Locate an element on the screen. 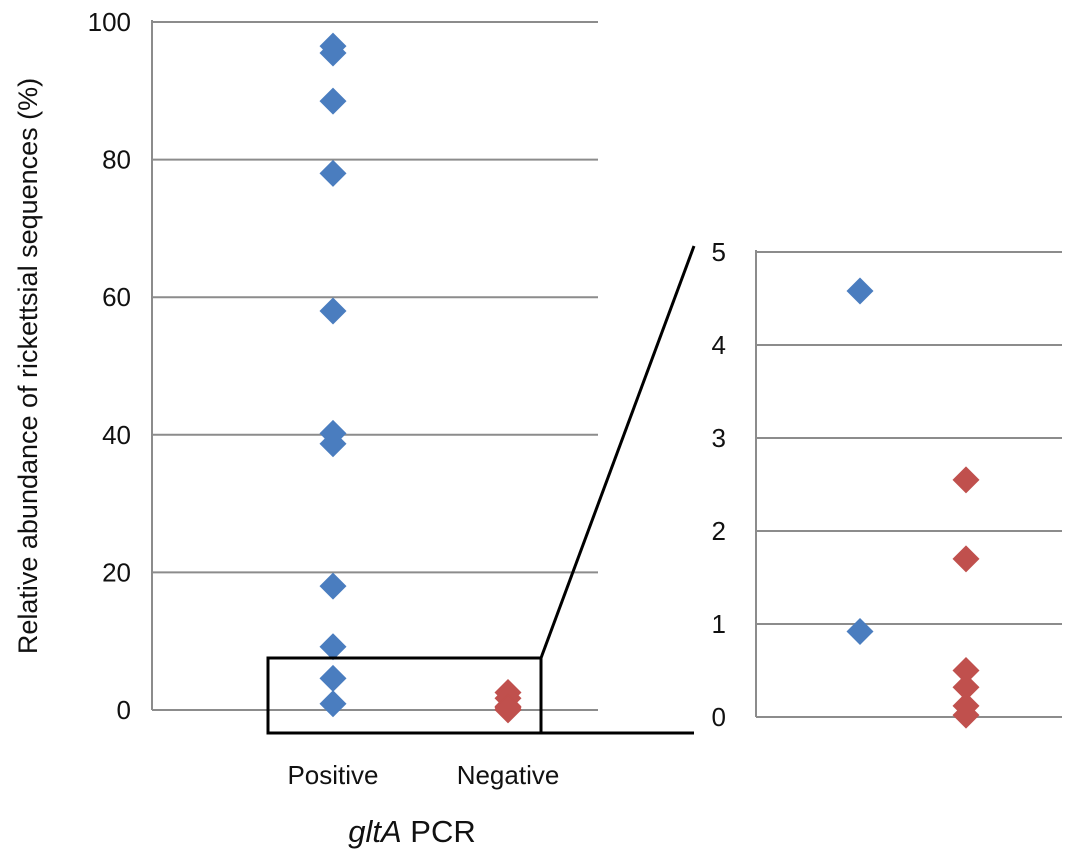 This screenshot has width=1065, height=862. main-point-negative is located at coordinates (508, 710).